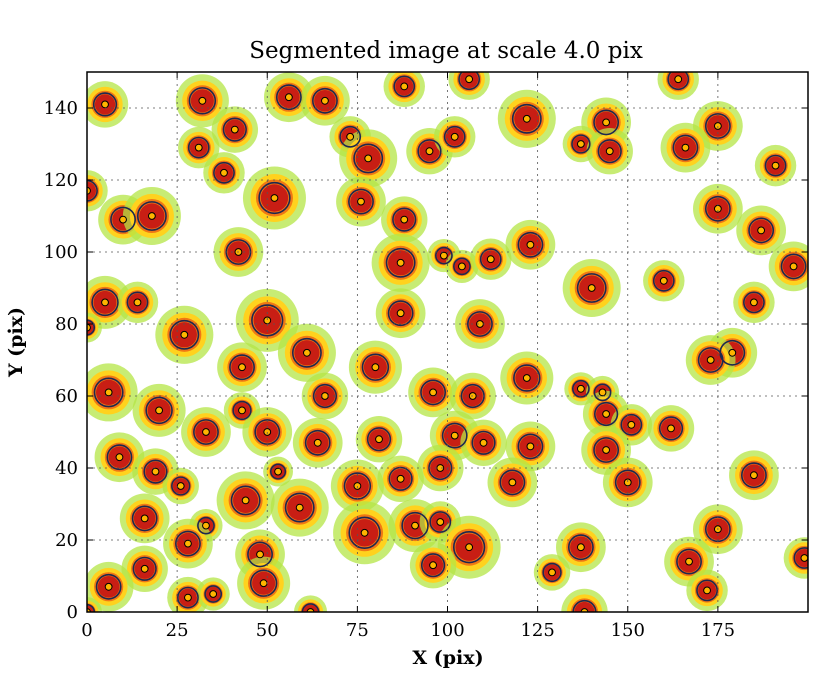 The width and height of the screenshot is (820, 685). Describe the element at coordinates (66, 396) in the screenshot. I see `y-tick-label: 60` at that location.